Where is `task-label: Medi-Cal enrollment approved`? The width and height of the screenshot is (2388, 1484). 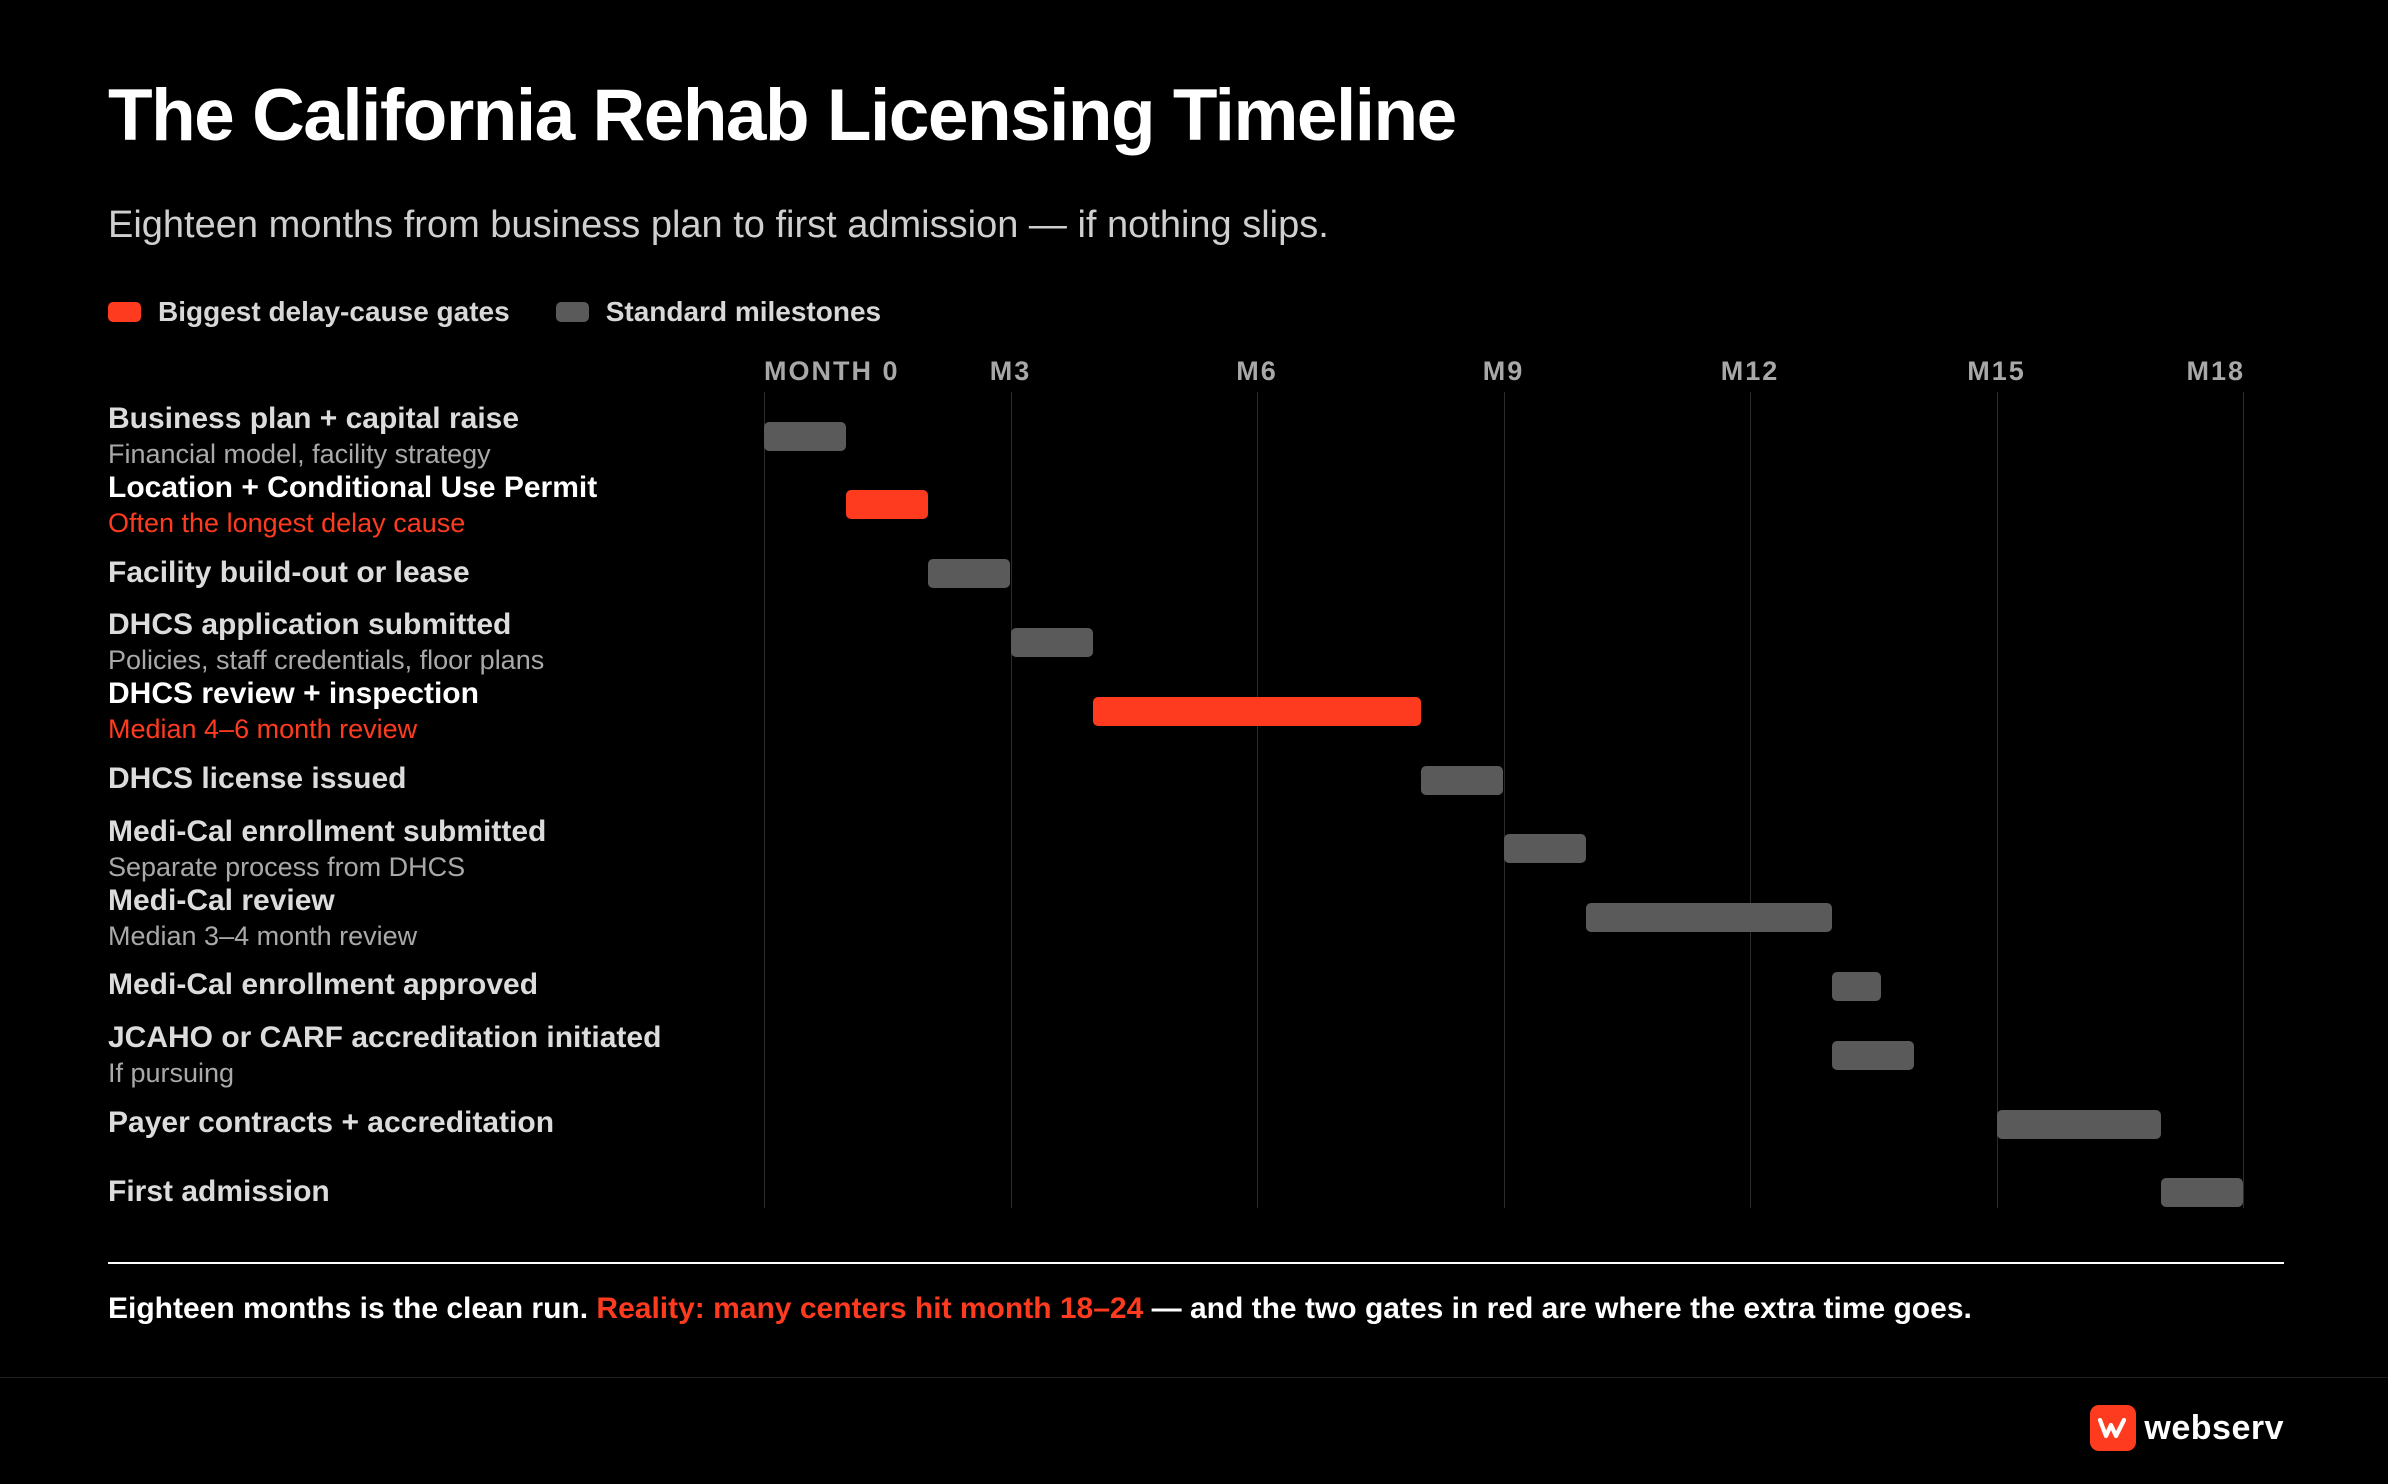
task-label: Medi-Cal enrollment approved is located at coordinates (323, 985).